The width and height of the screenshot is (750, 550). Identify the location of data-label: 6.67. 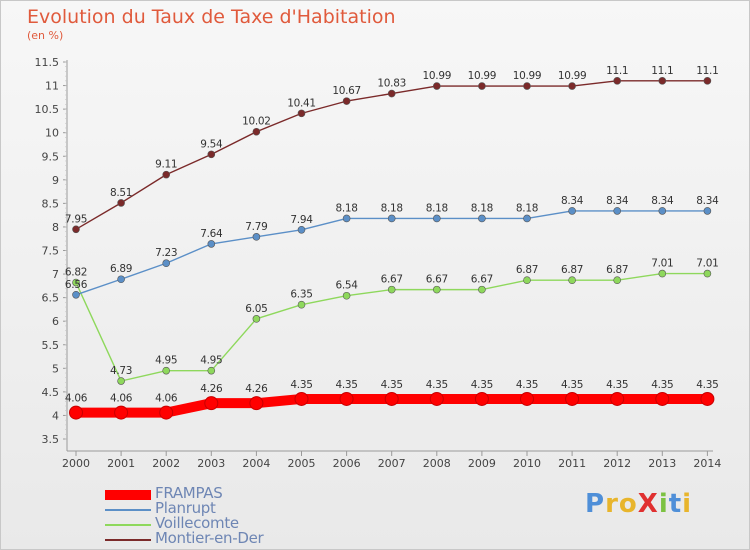
(392, 280).